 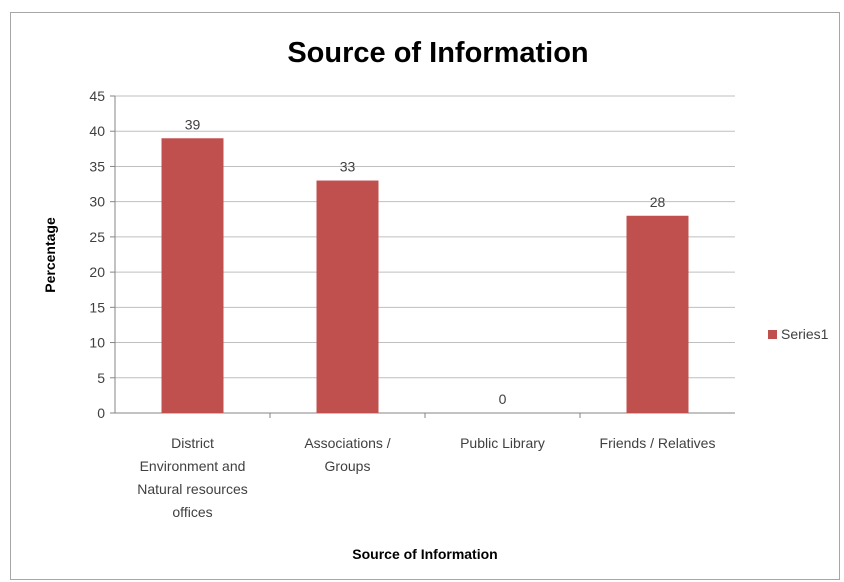 I want to click on y-tick-label: 40, so click(x=97, y=131).